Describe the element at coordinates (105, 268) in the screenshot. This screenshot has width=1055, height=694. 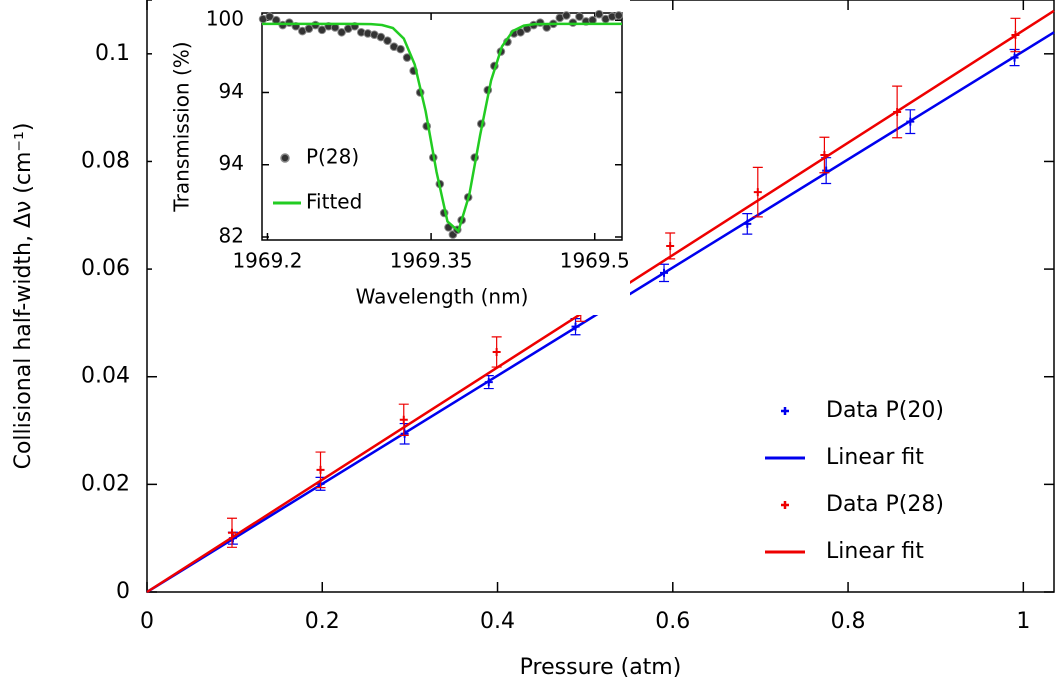
I see `y-tick-label: 0.06` at that location.